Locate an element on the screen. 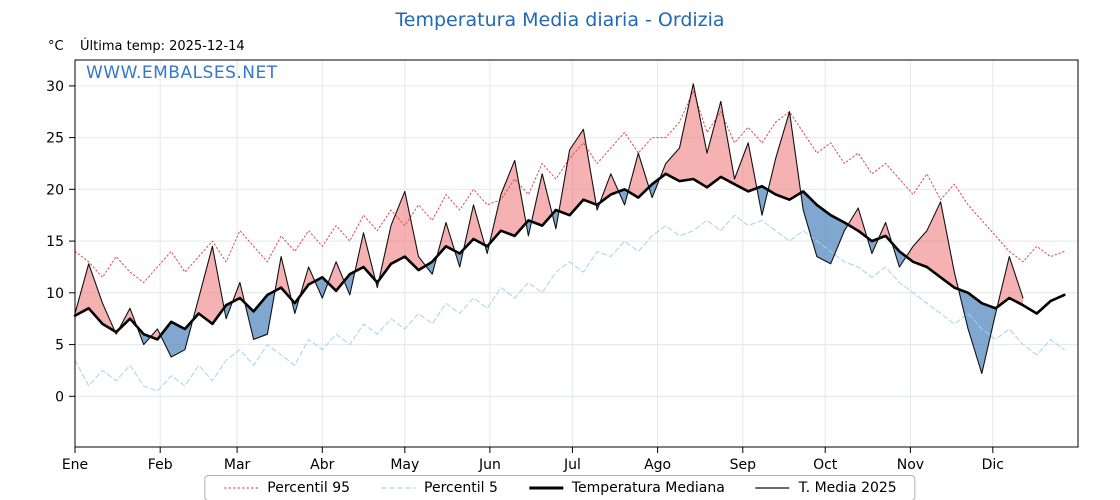 The width and height of the screenshot is (1120, 500). legend-label: Percentil 5 is located at coordinates (461, 488).